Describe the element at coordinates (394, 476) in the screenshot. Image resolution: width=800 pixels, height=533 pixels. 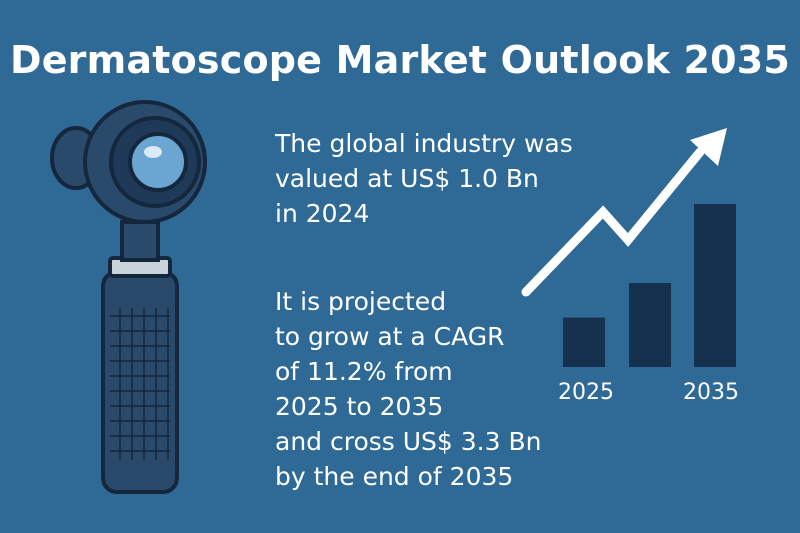
I see `projection-line: by the end of 2035` at that location.